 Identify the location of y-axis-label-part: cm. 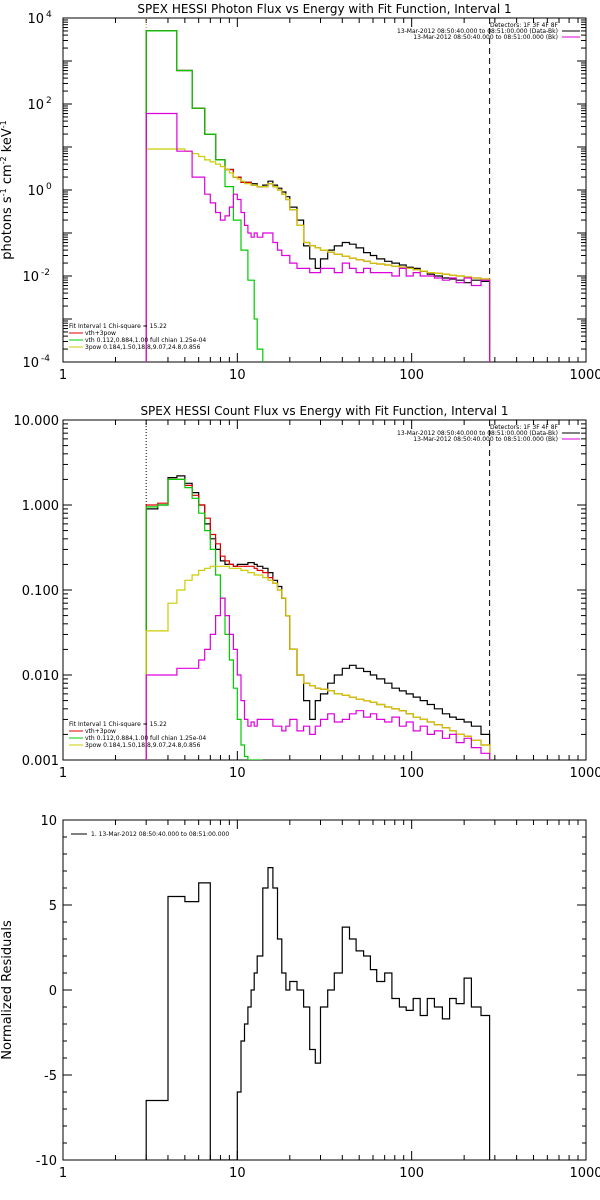
(7, 176).